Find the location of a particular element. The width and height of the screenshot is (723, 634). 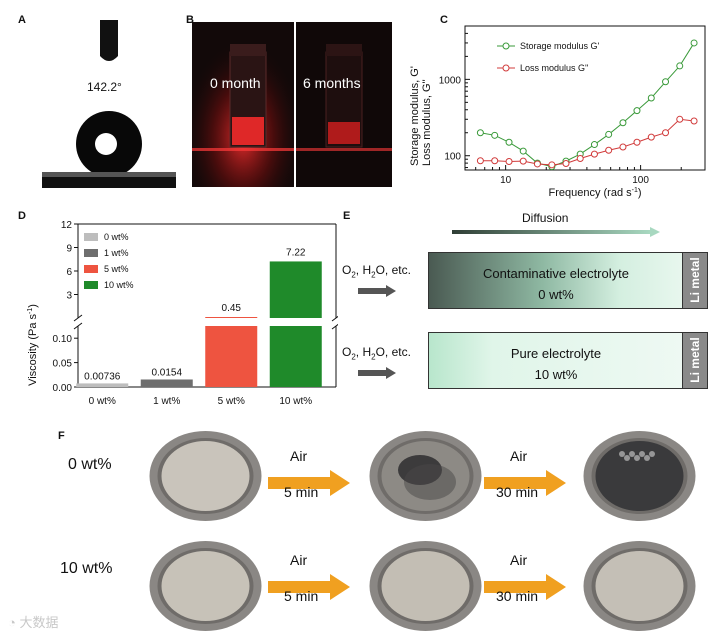

contact-angle-photo is located at coordinates (109, 104).